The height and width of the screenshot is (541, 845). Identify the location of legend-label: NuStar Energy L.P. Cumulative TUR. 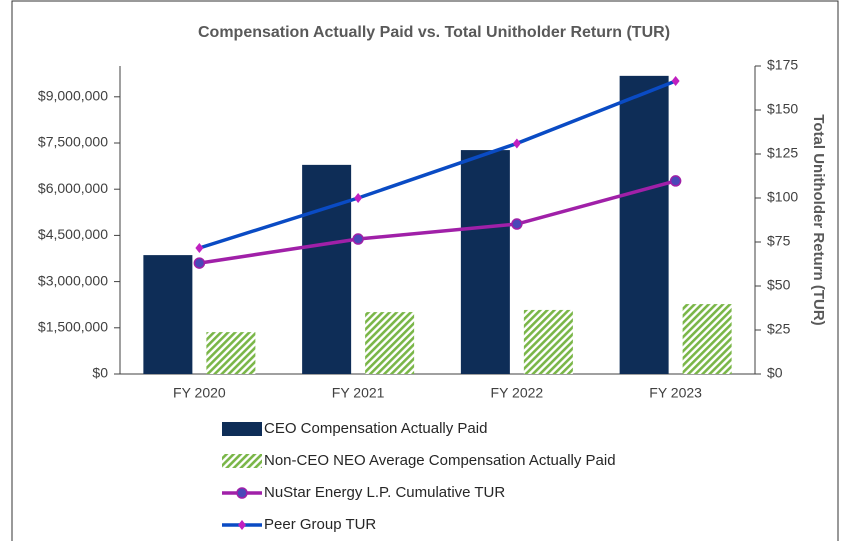
(384, 492).